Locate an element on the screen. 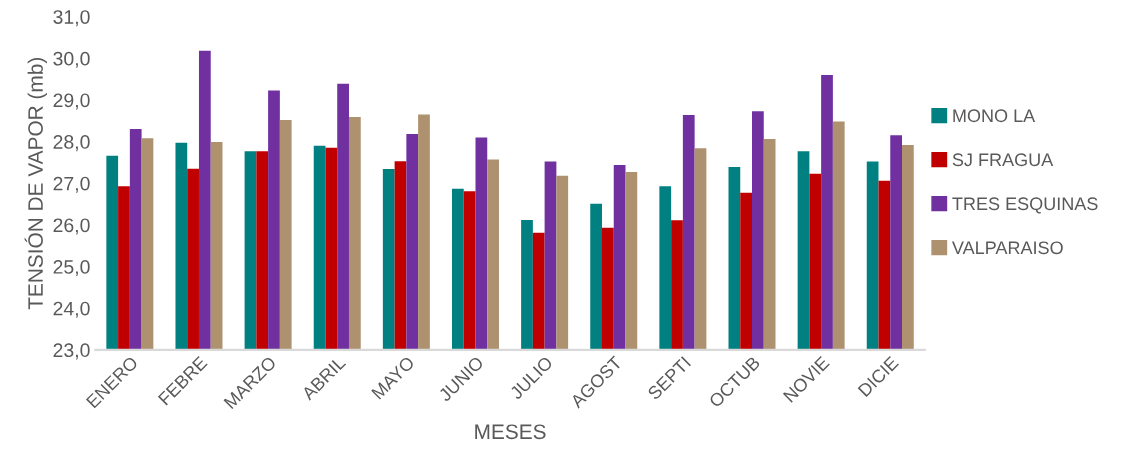 The image size is (1121, 476). y-tick-label: 26,0 is located at coordinates (71, 226).